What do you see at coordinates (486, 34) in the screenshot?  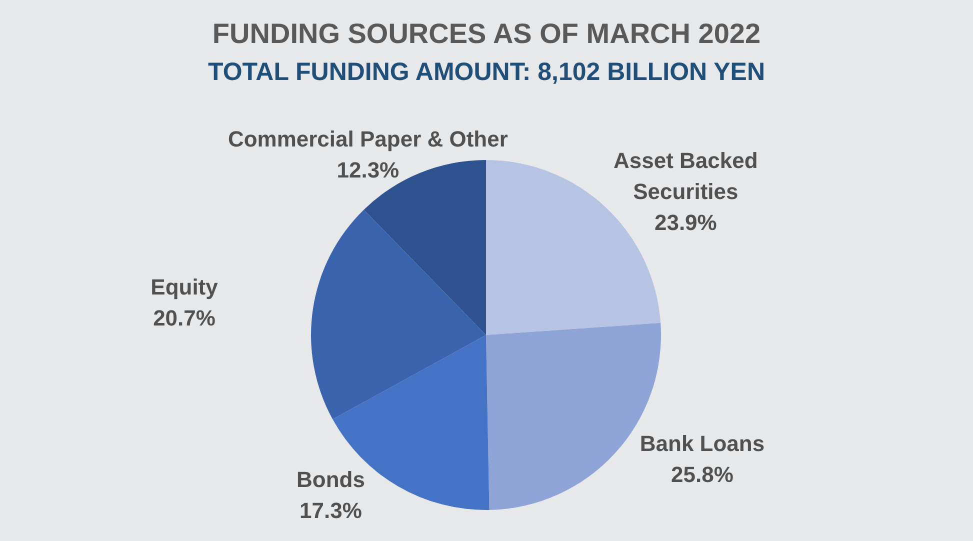 I see `chart-title: FUNDING SOURCES AS OF MARCH 2022` at bounding box center [486, 34].